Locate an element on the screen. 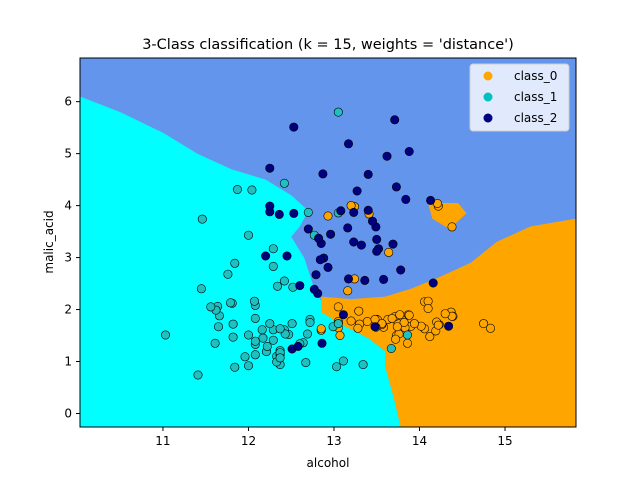 Image resolution: width=640 pixels, height=480 pixels. x-tick-label: 12 is located at coordinates (248, 441).